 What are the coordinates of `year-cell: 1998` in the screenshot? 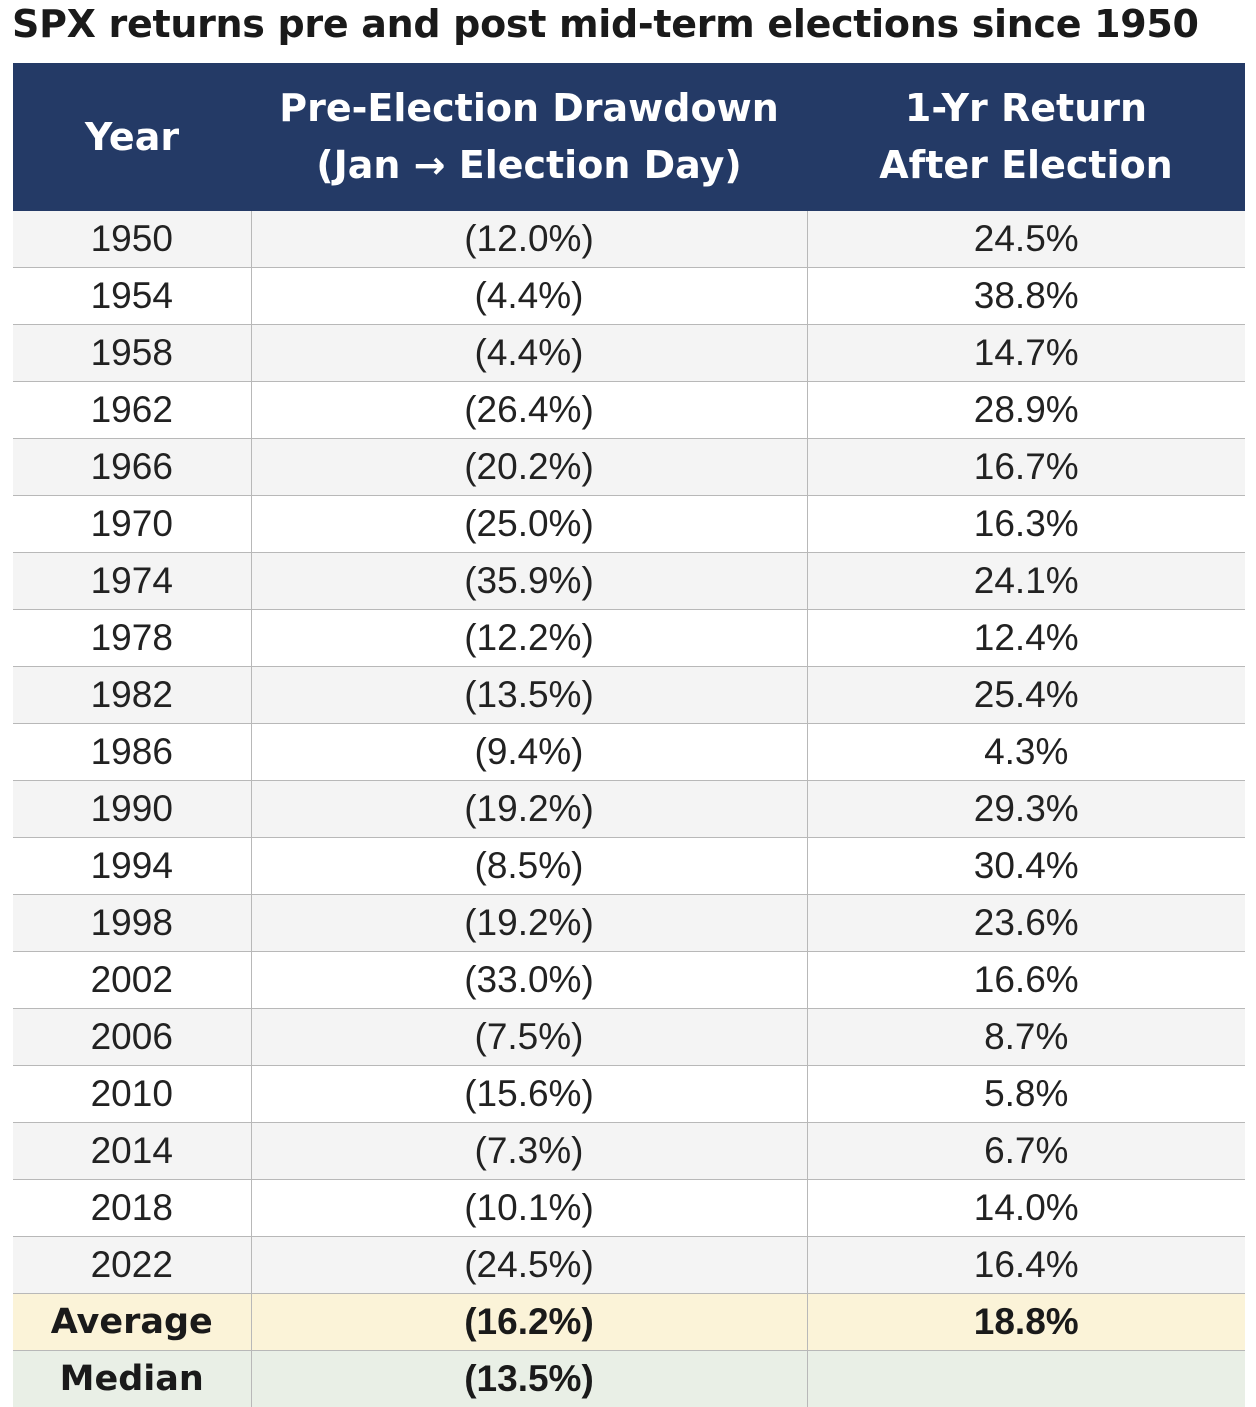 It's located at (132, 923).